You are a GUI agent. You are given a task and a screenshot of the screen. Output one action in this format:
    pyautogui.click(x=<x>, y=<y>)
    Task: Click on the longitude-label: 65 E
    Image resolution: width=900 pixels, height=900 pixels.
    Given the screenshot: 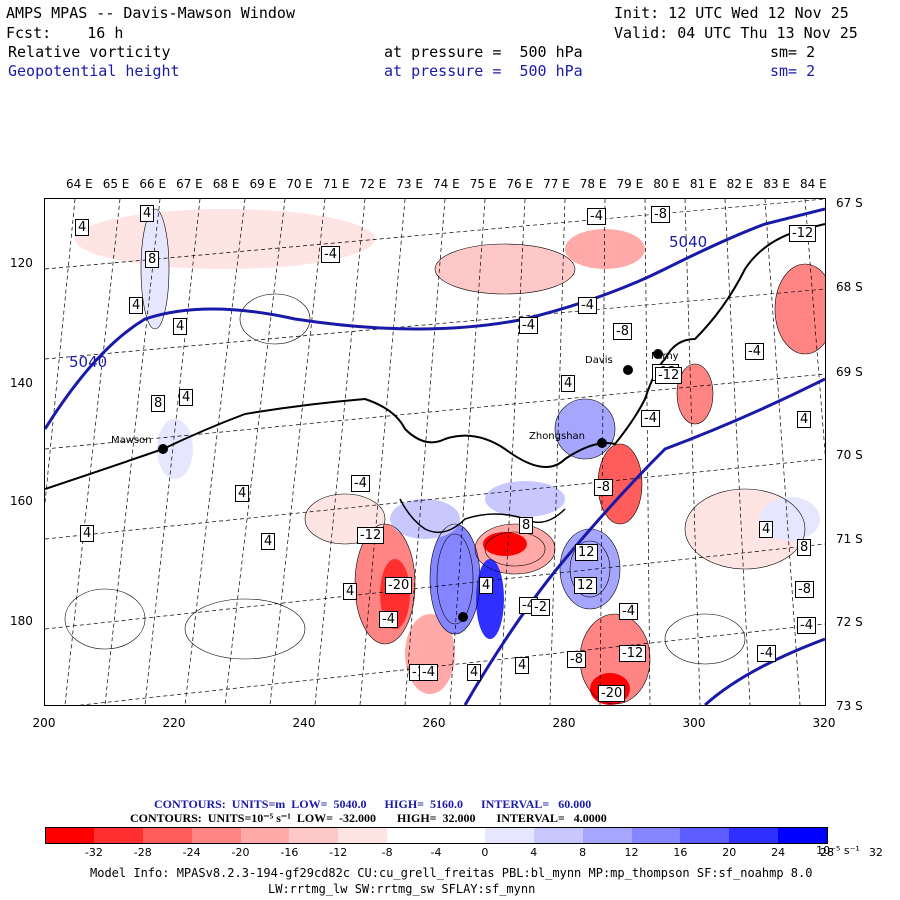 What is the action you would take?
    pyautogui.click(x=116, y=184)
    